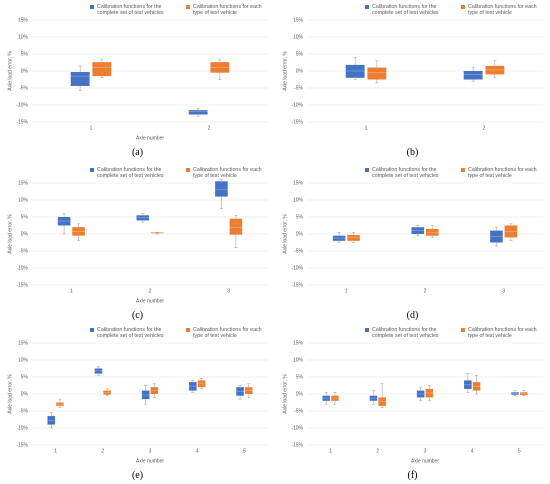 The width and height of the screenshot is (550, 484). I want to click on panel-label: (c), so click(137, 315).